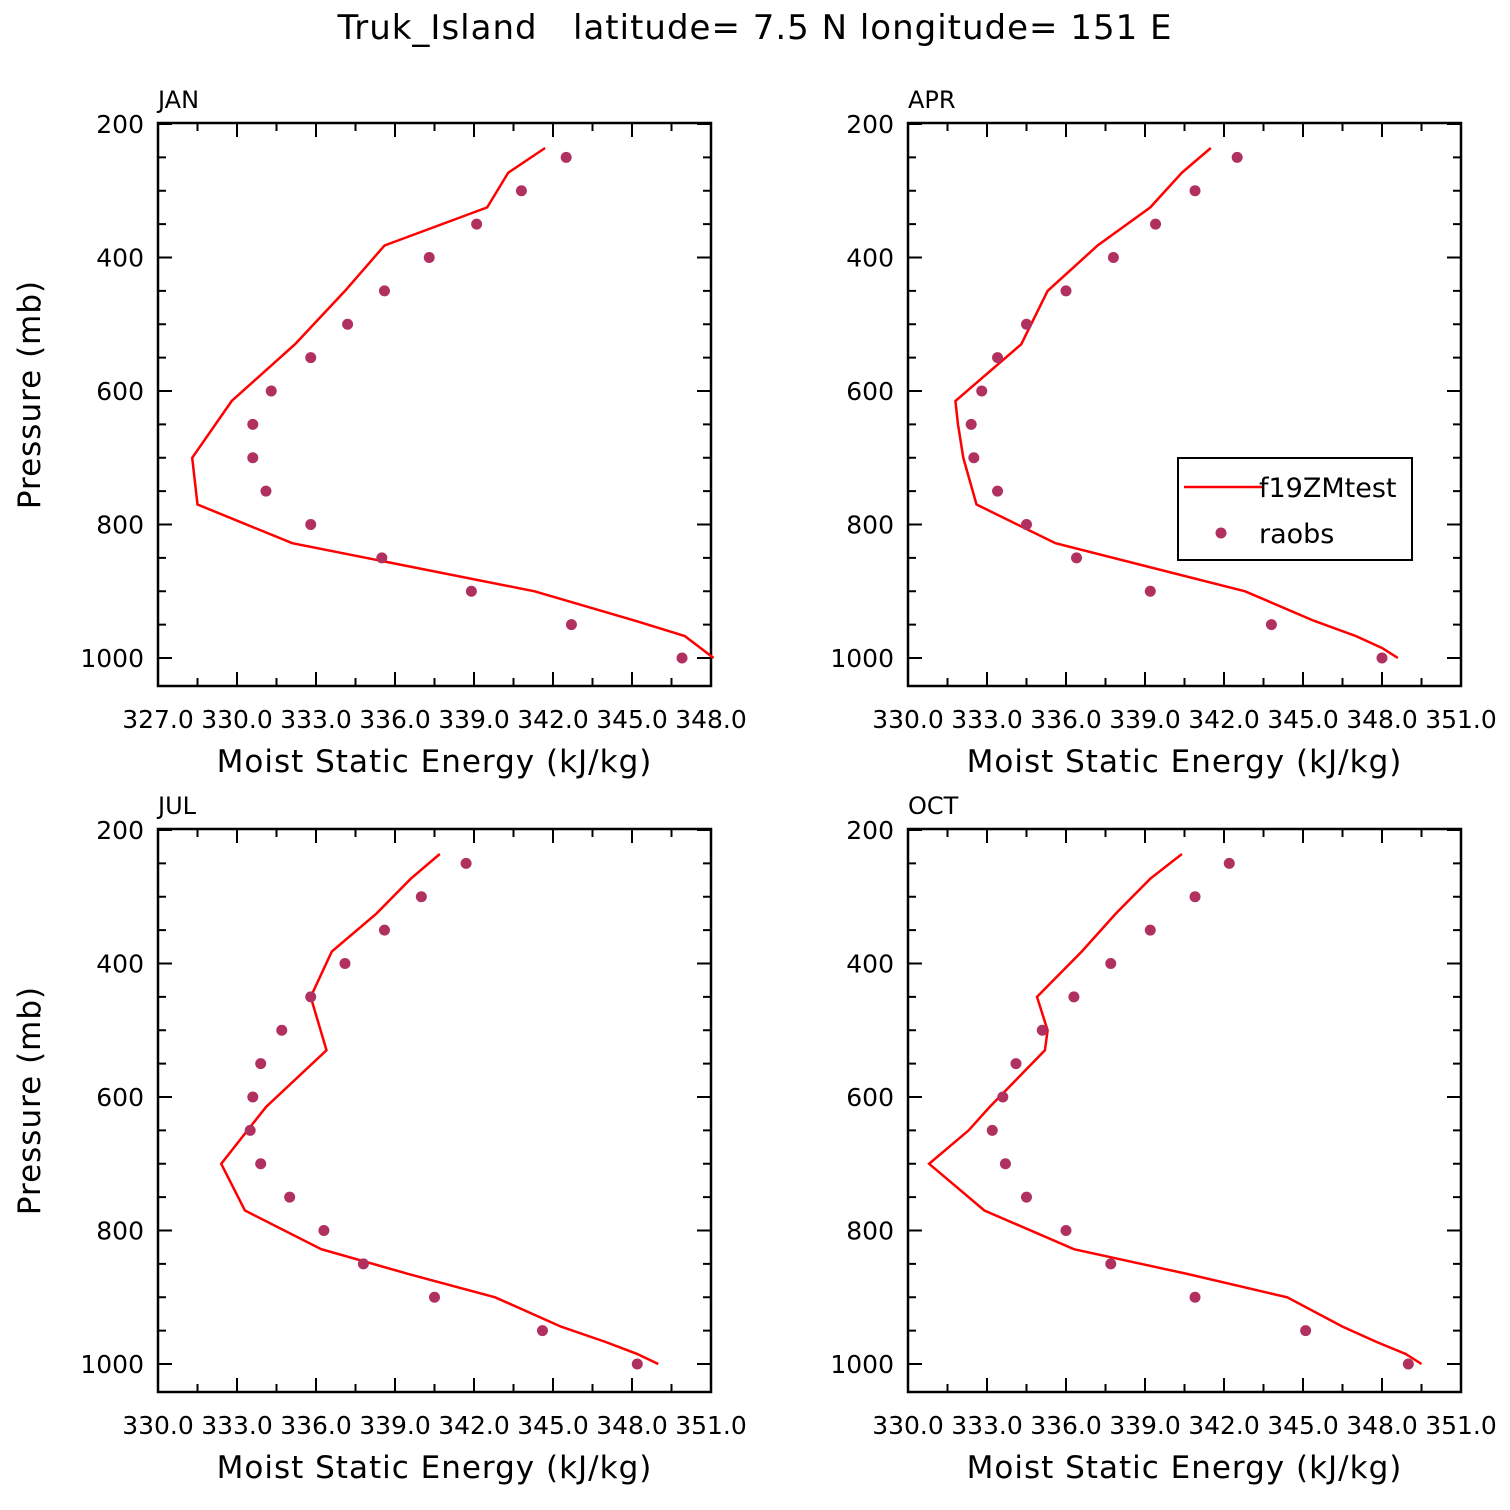 The image size is (1510, 1510). I want to click on panel-title: OCT, so click(933, 806).